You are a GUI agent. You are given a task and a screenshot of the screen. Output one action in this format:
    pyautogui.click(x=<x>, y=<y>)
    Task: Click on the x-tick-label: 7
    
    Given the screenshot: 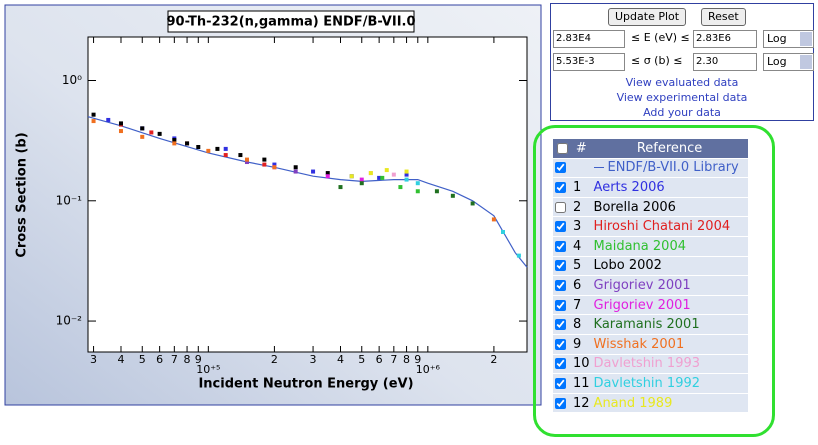 What is the action you would take?
    pyautogui.click(x=393, y=359)
    